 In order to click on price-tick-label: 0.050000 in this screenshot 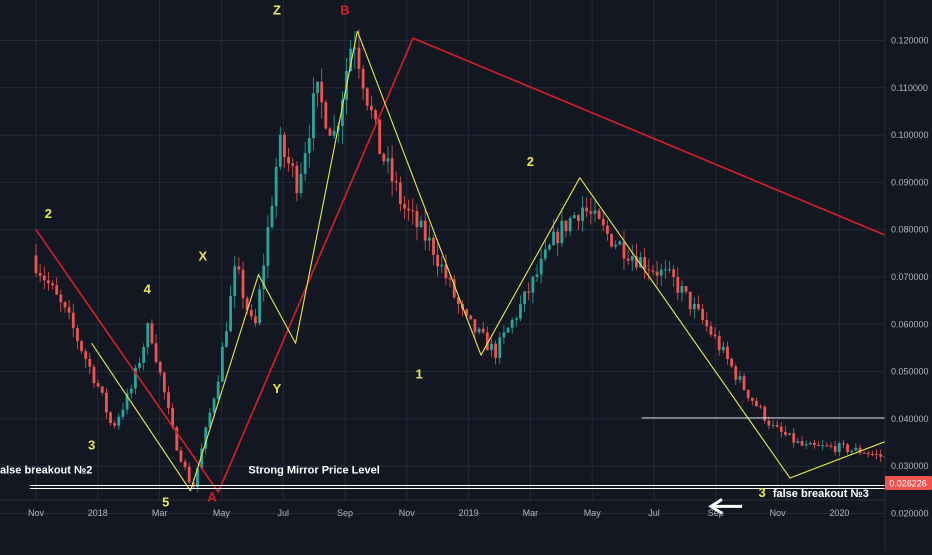, I will do `click(910, 372)`.